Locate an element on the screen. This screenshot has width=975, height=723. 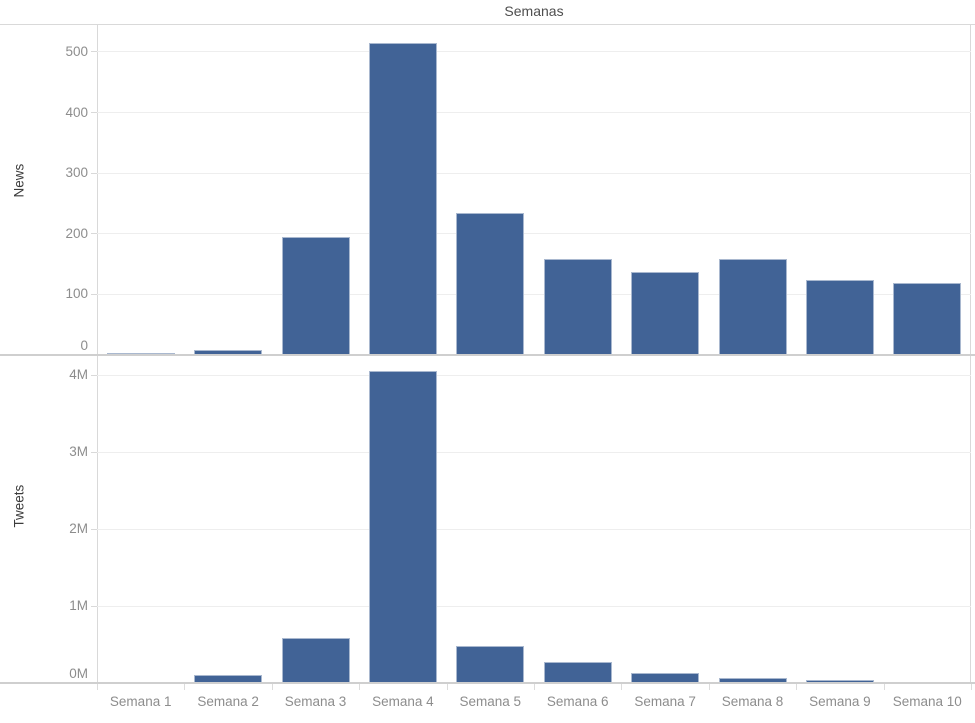
x-tick-label: Semana 5 is located at coordinates (490, 701).